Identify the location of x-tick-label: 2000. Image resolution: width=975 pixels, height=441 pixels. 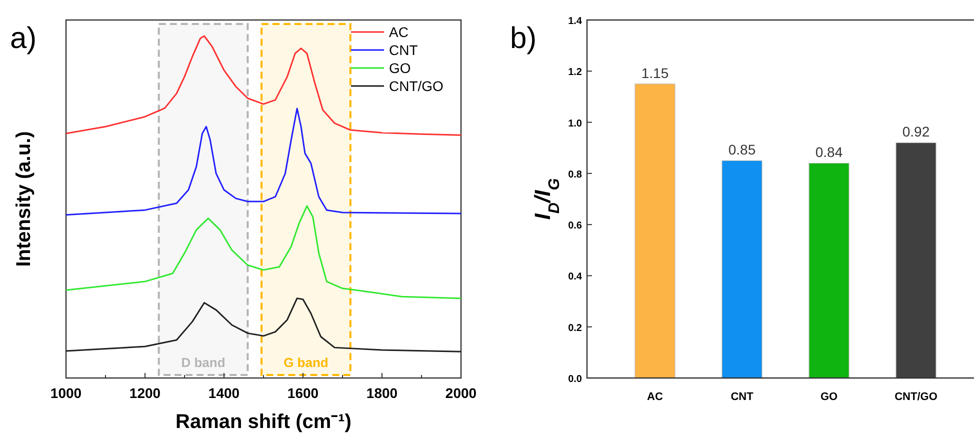
(461, 393).